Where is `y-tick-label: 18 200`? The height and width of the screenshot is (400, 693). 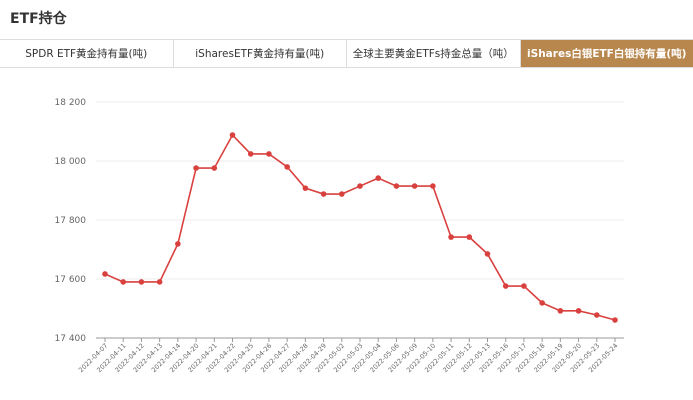
y-tick-label: 18 200 is located at coordinates (71, 103).